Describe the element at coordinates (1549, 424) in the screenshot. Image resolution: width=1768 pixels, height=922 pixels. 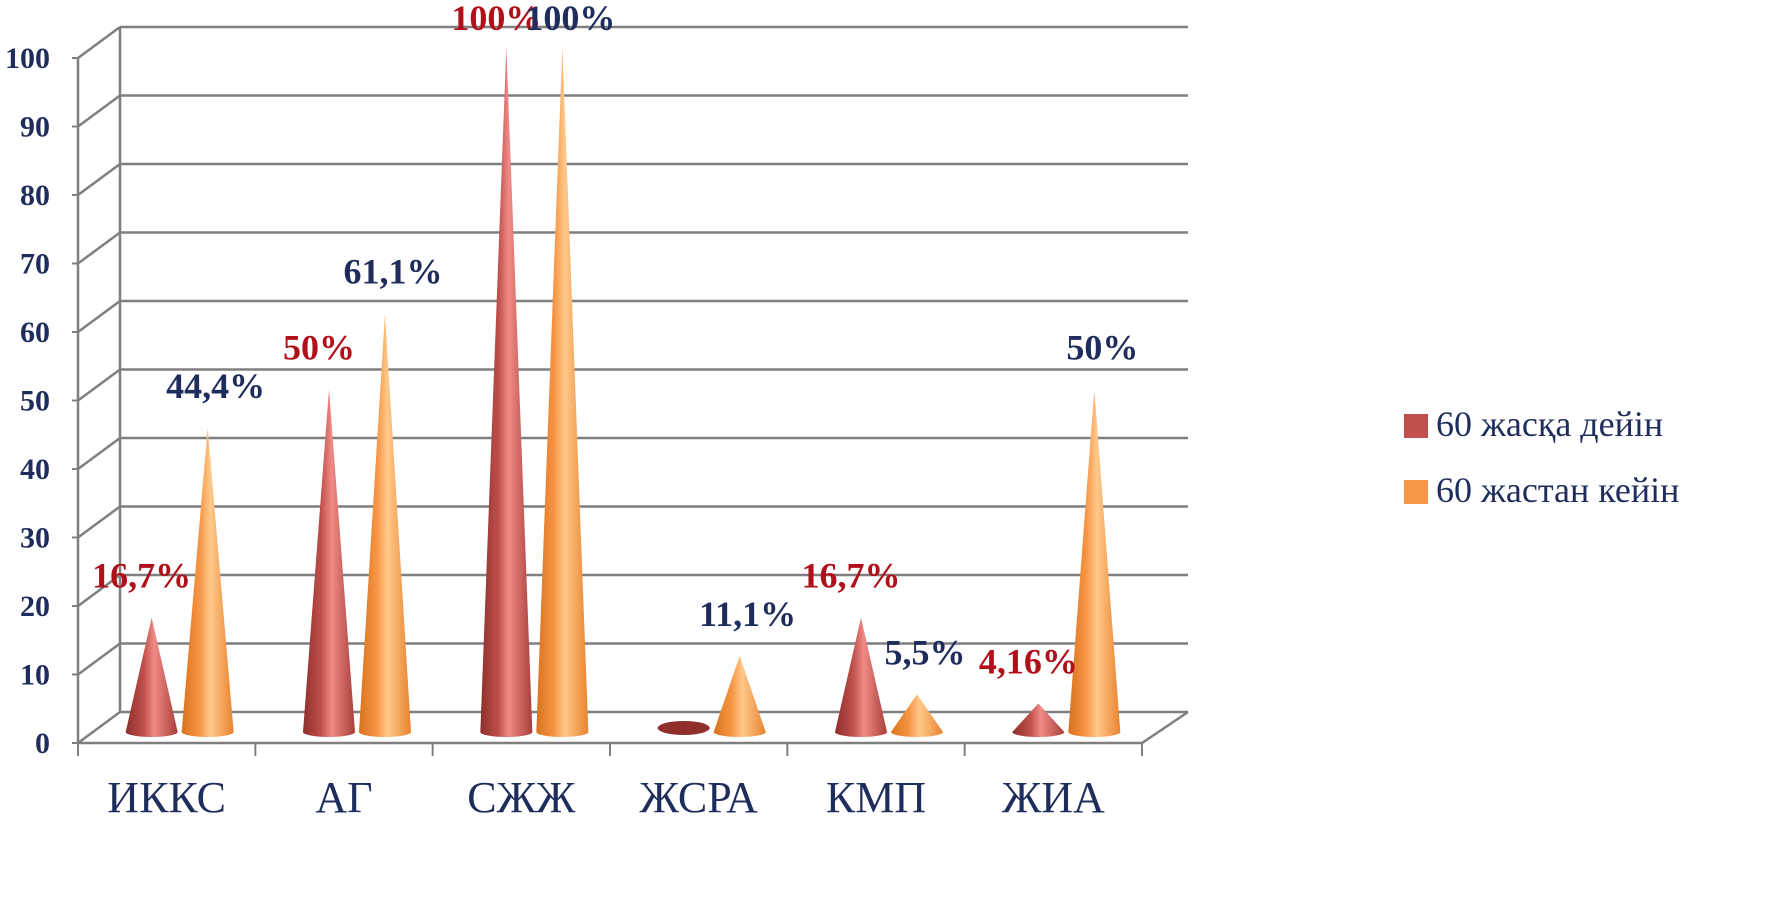
I see `legend-label: 60 жасқа дейін` at that location.